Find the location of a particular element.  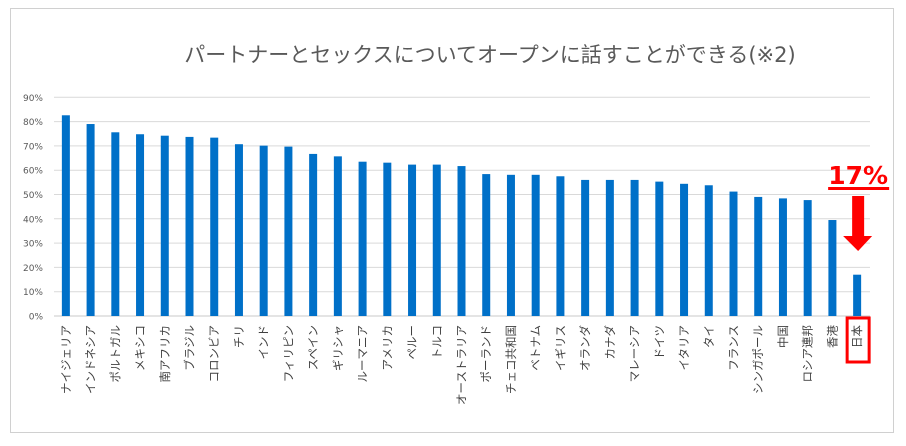

x-tick-label: ブラジル is located at coordinates (190, 348).